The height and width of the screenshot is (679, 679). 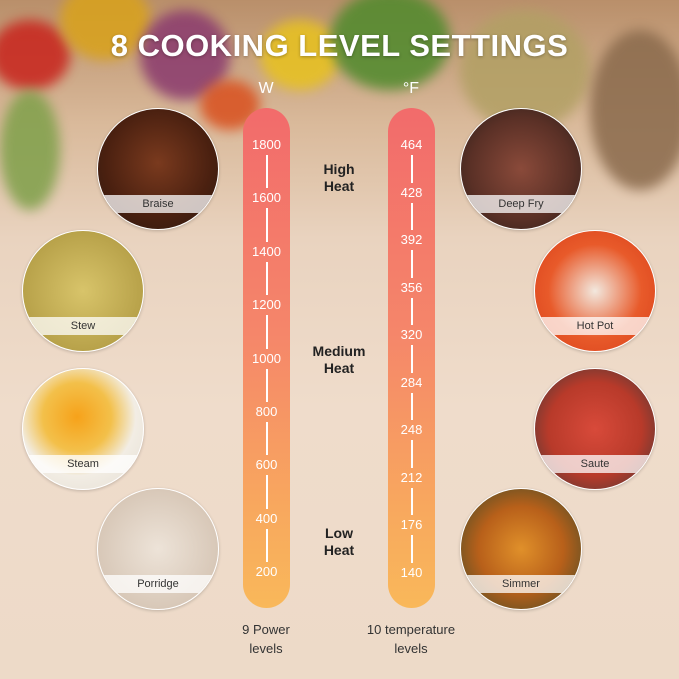 I want to click on tick-label: 140, so click(x=411, y=572).